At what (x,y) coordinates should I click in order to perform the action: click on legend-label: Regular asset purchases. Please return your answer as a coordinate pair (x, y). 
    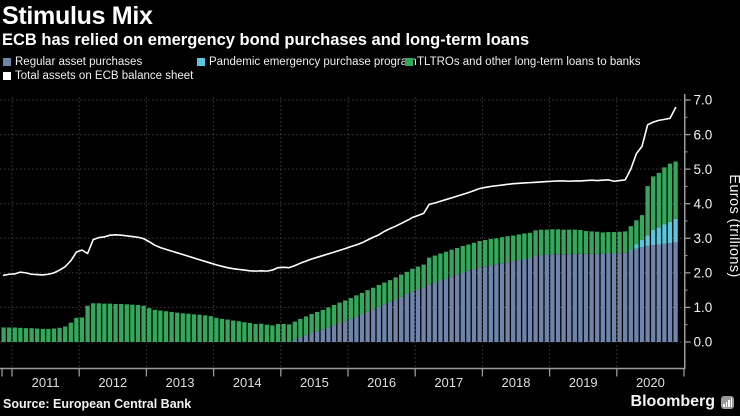
    Looking at the image, I should click on (79, 62).